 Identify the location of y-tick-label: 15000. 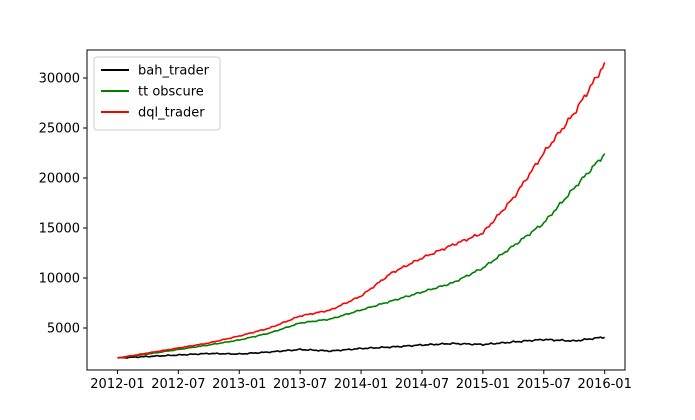
(59, 229).